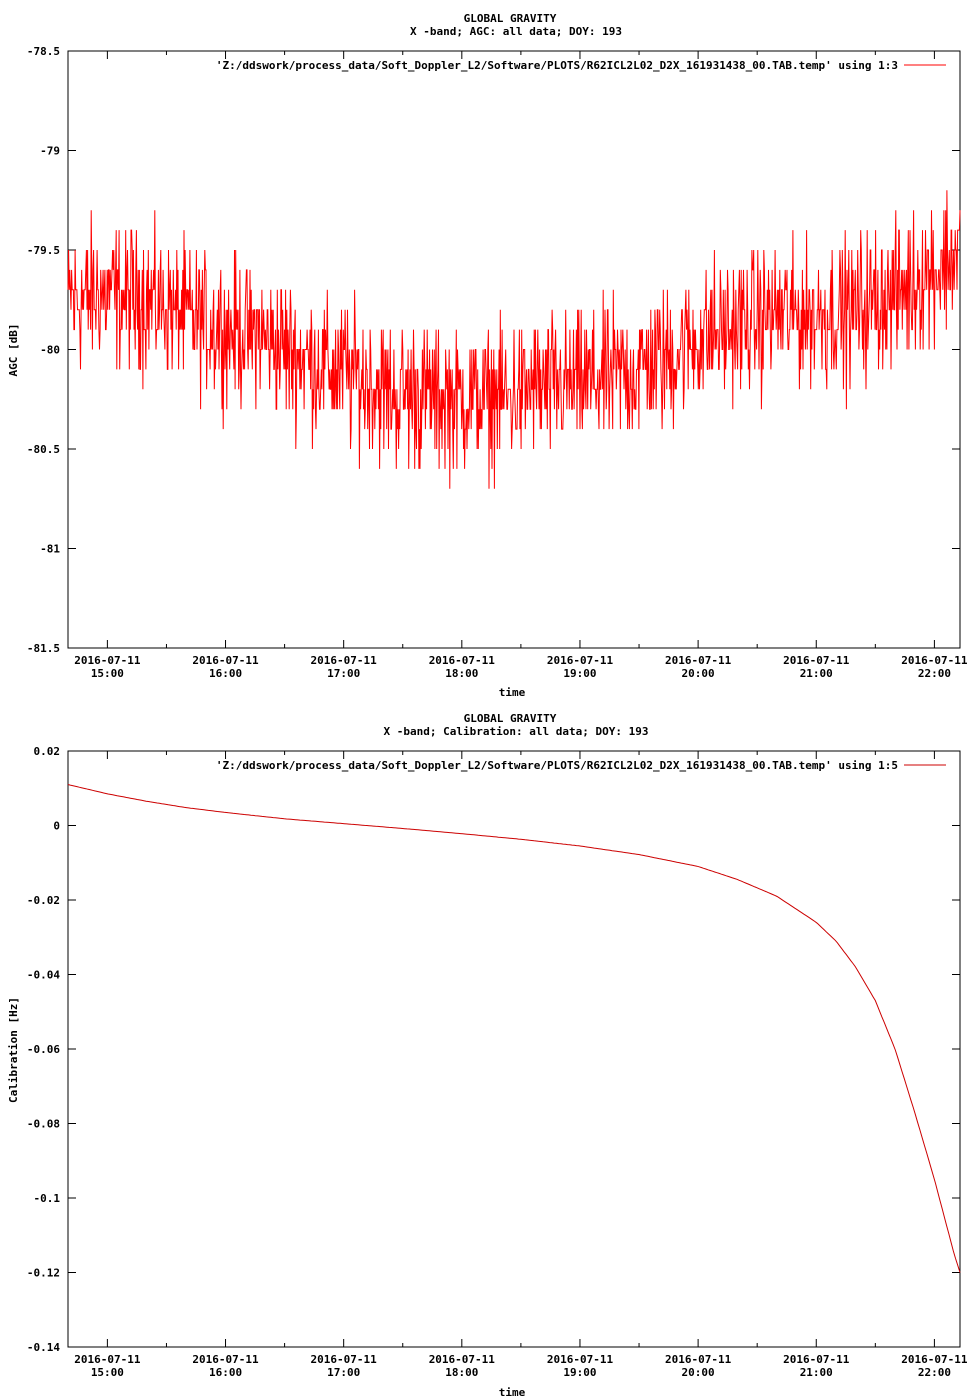  What do you see at coordinates (50, 549) in the screenshot?
I see `agc-ytick-label: -81` at bounding box center [50, 549].